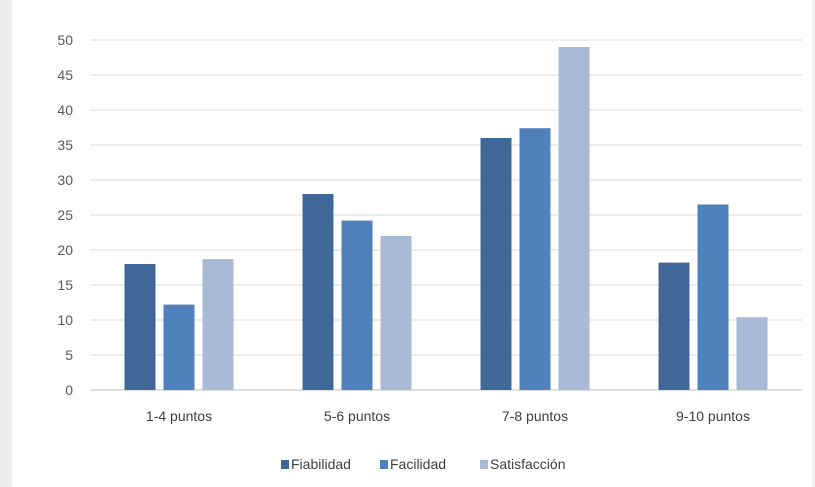 The image size is (815, 487). I want to click on legend-label: Satisfacción, so click(527, 464).